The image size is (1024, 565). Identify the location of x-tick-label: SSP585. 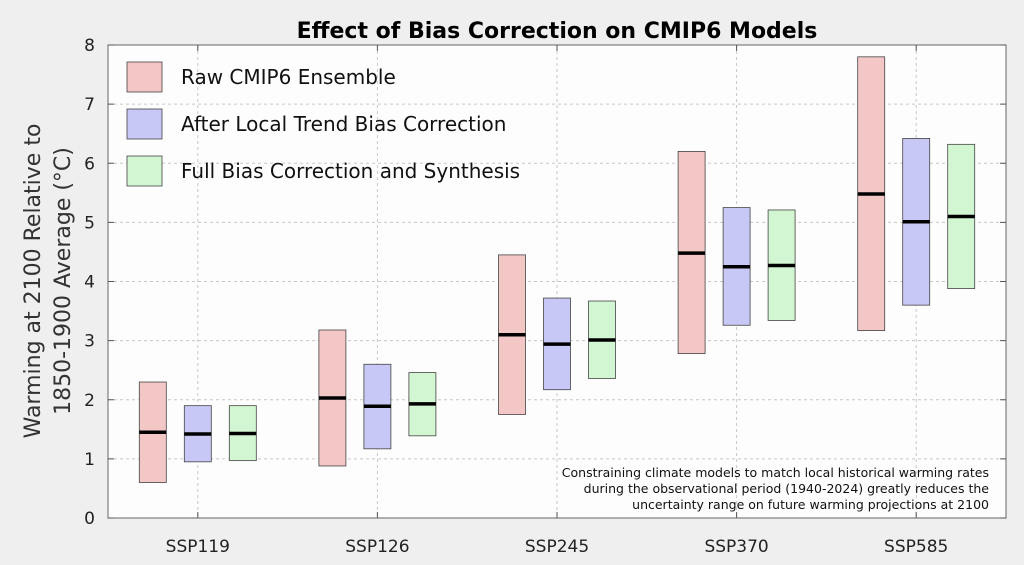
(916, 547).